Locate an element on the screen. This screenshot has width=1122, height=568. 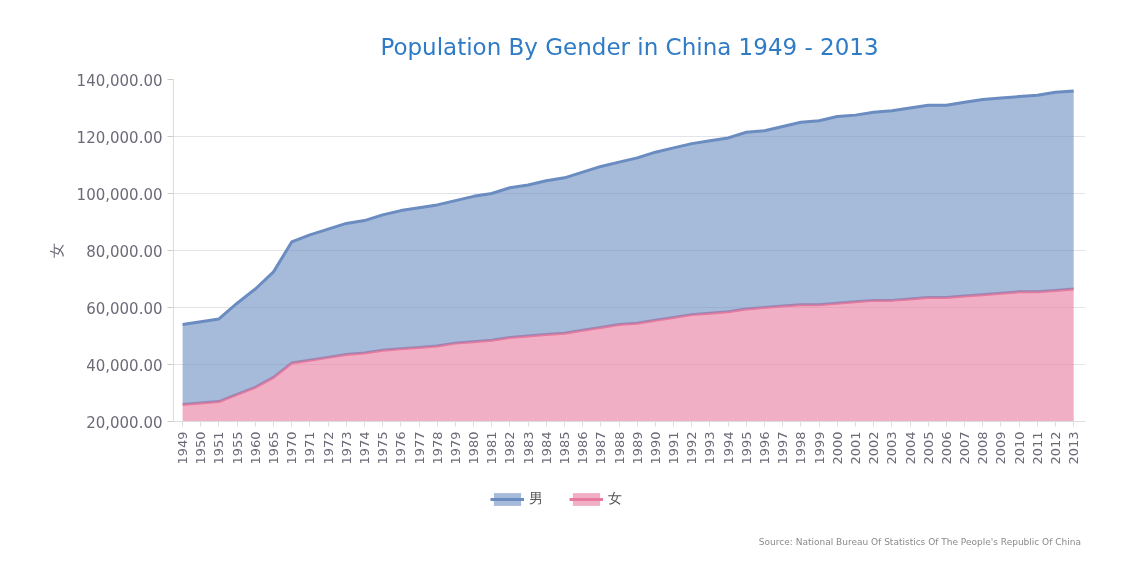
x-tick-label: 2005 is located at coordinates (928, 448).